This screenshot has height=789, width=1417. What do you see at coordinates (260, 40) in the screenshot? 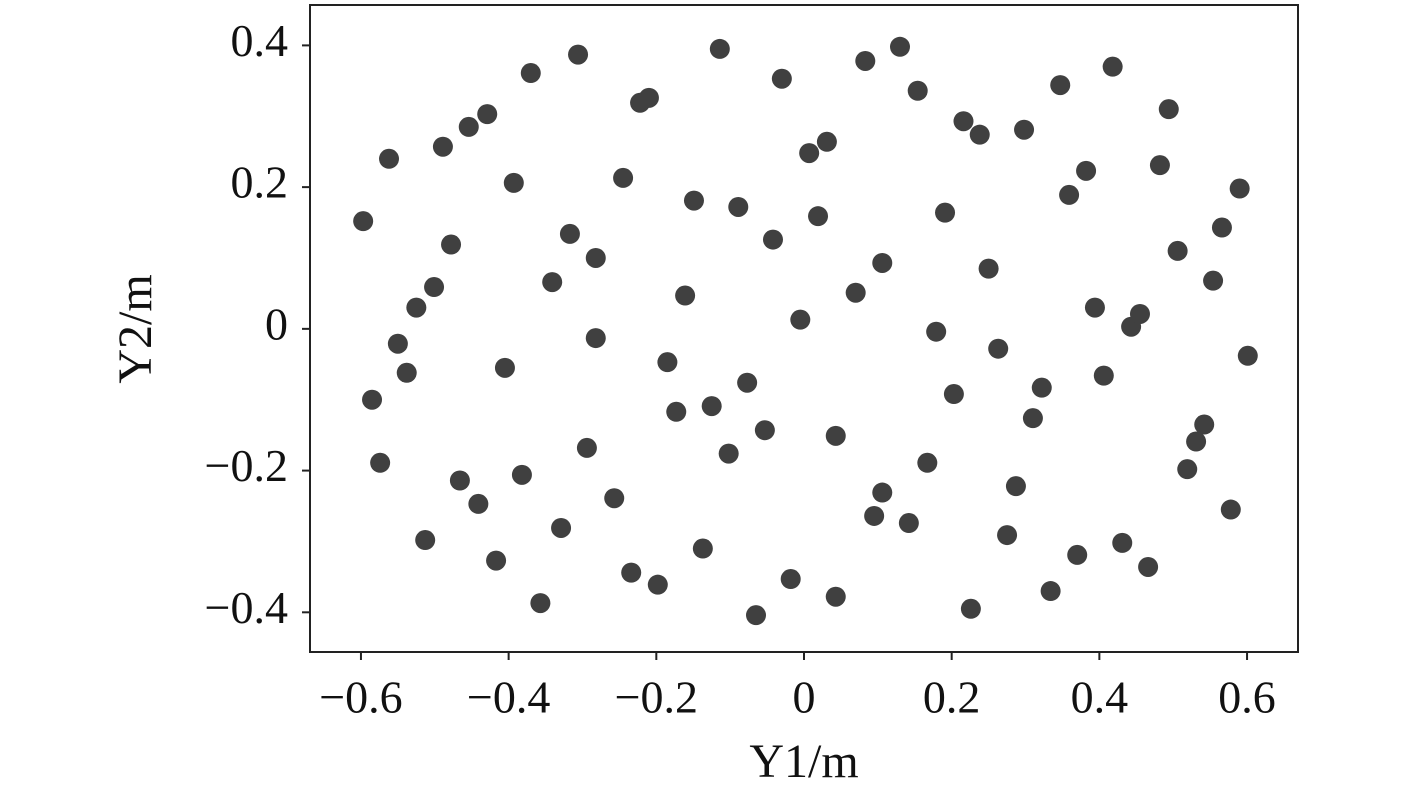
I see `y-tick-label: 0.4` at bounding box center [260, 40].